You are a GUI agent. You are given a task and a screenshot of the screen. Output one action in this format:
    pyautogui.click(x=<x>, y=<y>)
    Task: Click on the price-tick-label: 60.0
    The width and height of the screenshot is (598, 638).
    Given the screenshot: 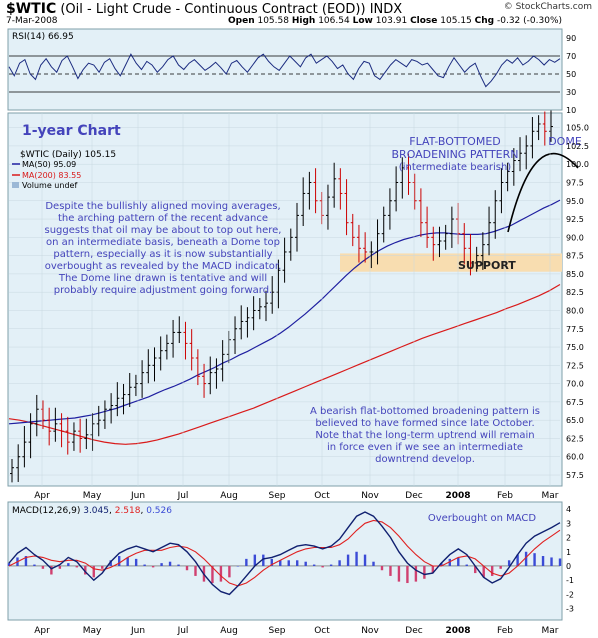 What is the action you would take?
    pyautogui.click(x=575, y=457)
    